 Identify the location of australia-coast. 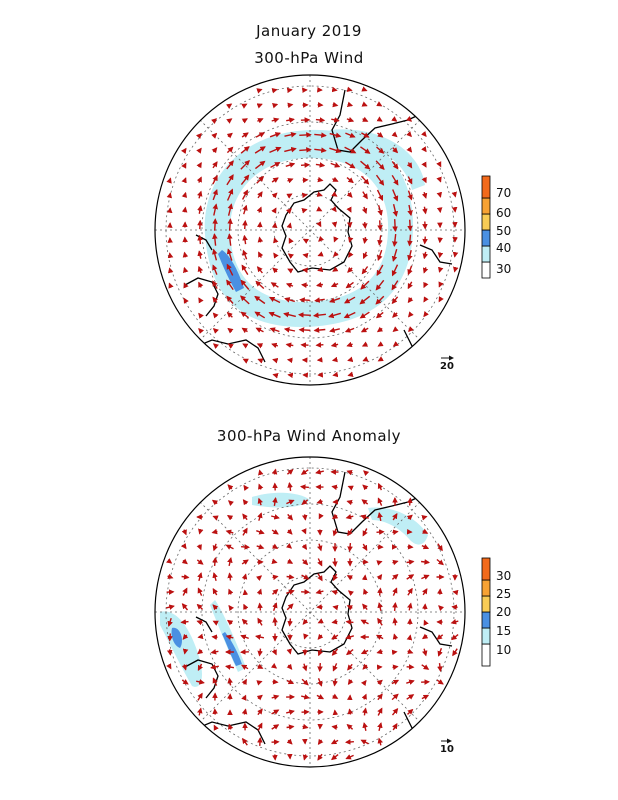
(201, 297).